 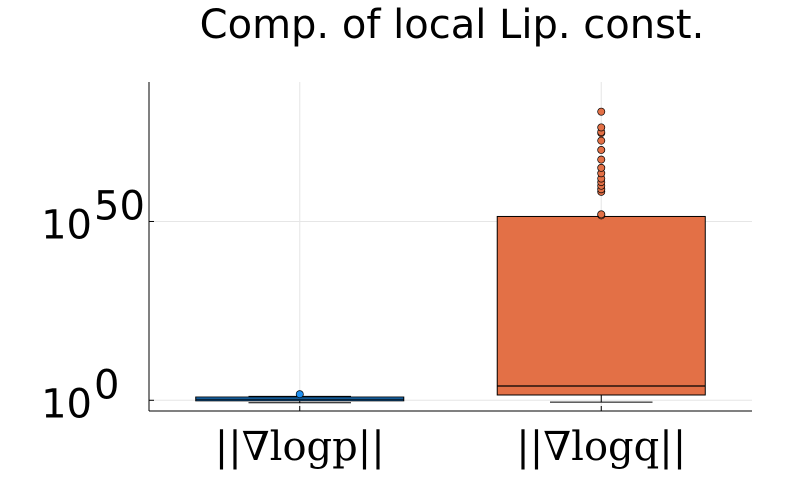 What do you see at coordinates (106, 385) in the screenshot?
I see `y-tick-label-exponent: 0` at bounding box center [106, 385].